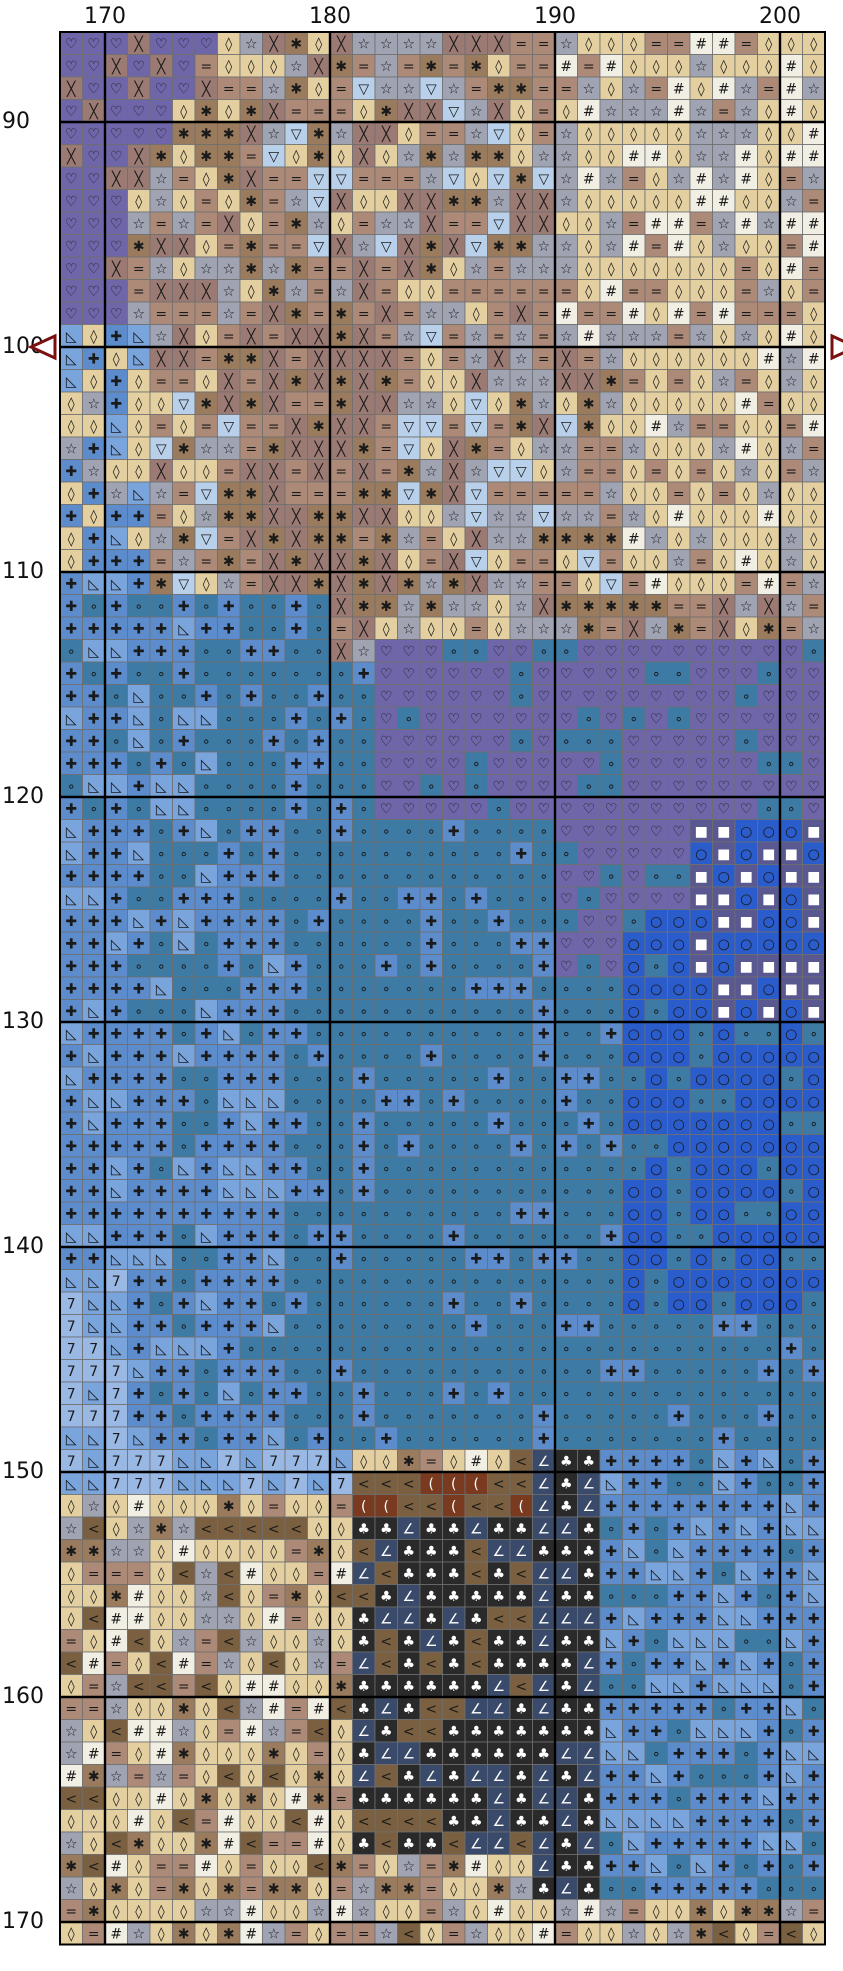  Describe the element at coordinates (588, 562) in the screenshot. I see `triangle-symbol-icon: ▽` at that location.